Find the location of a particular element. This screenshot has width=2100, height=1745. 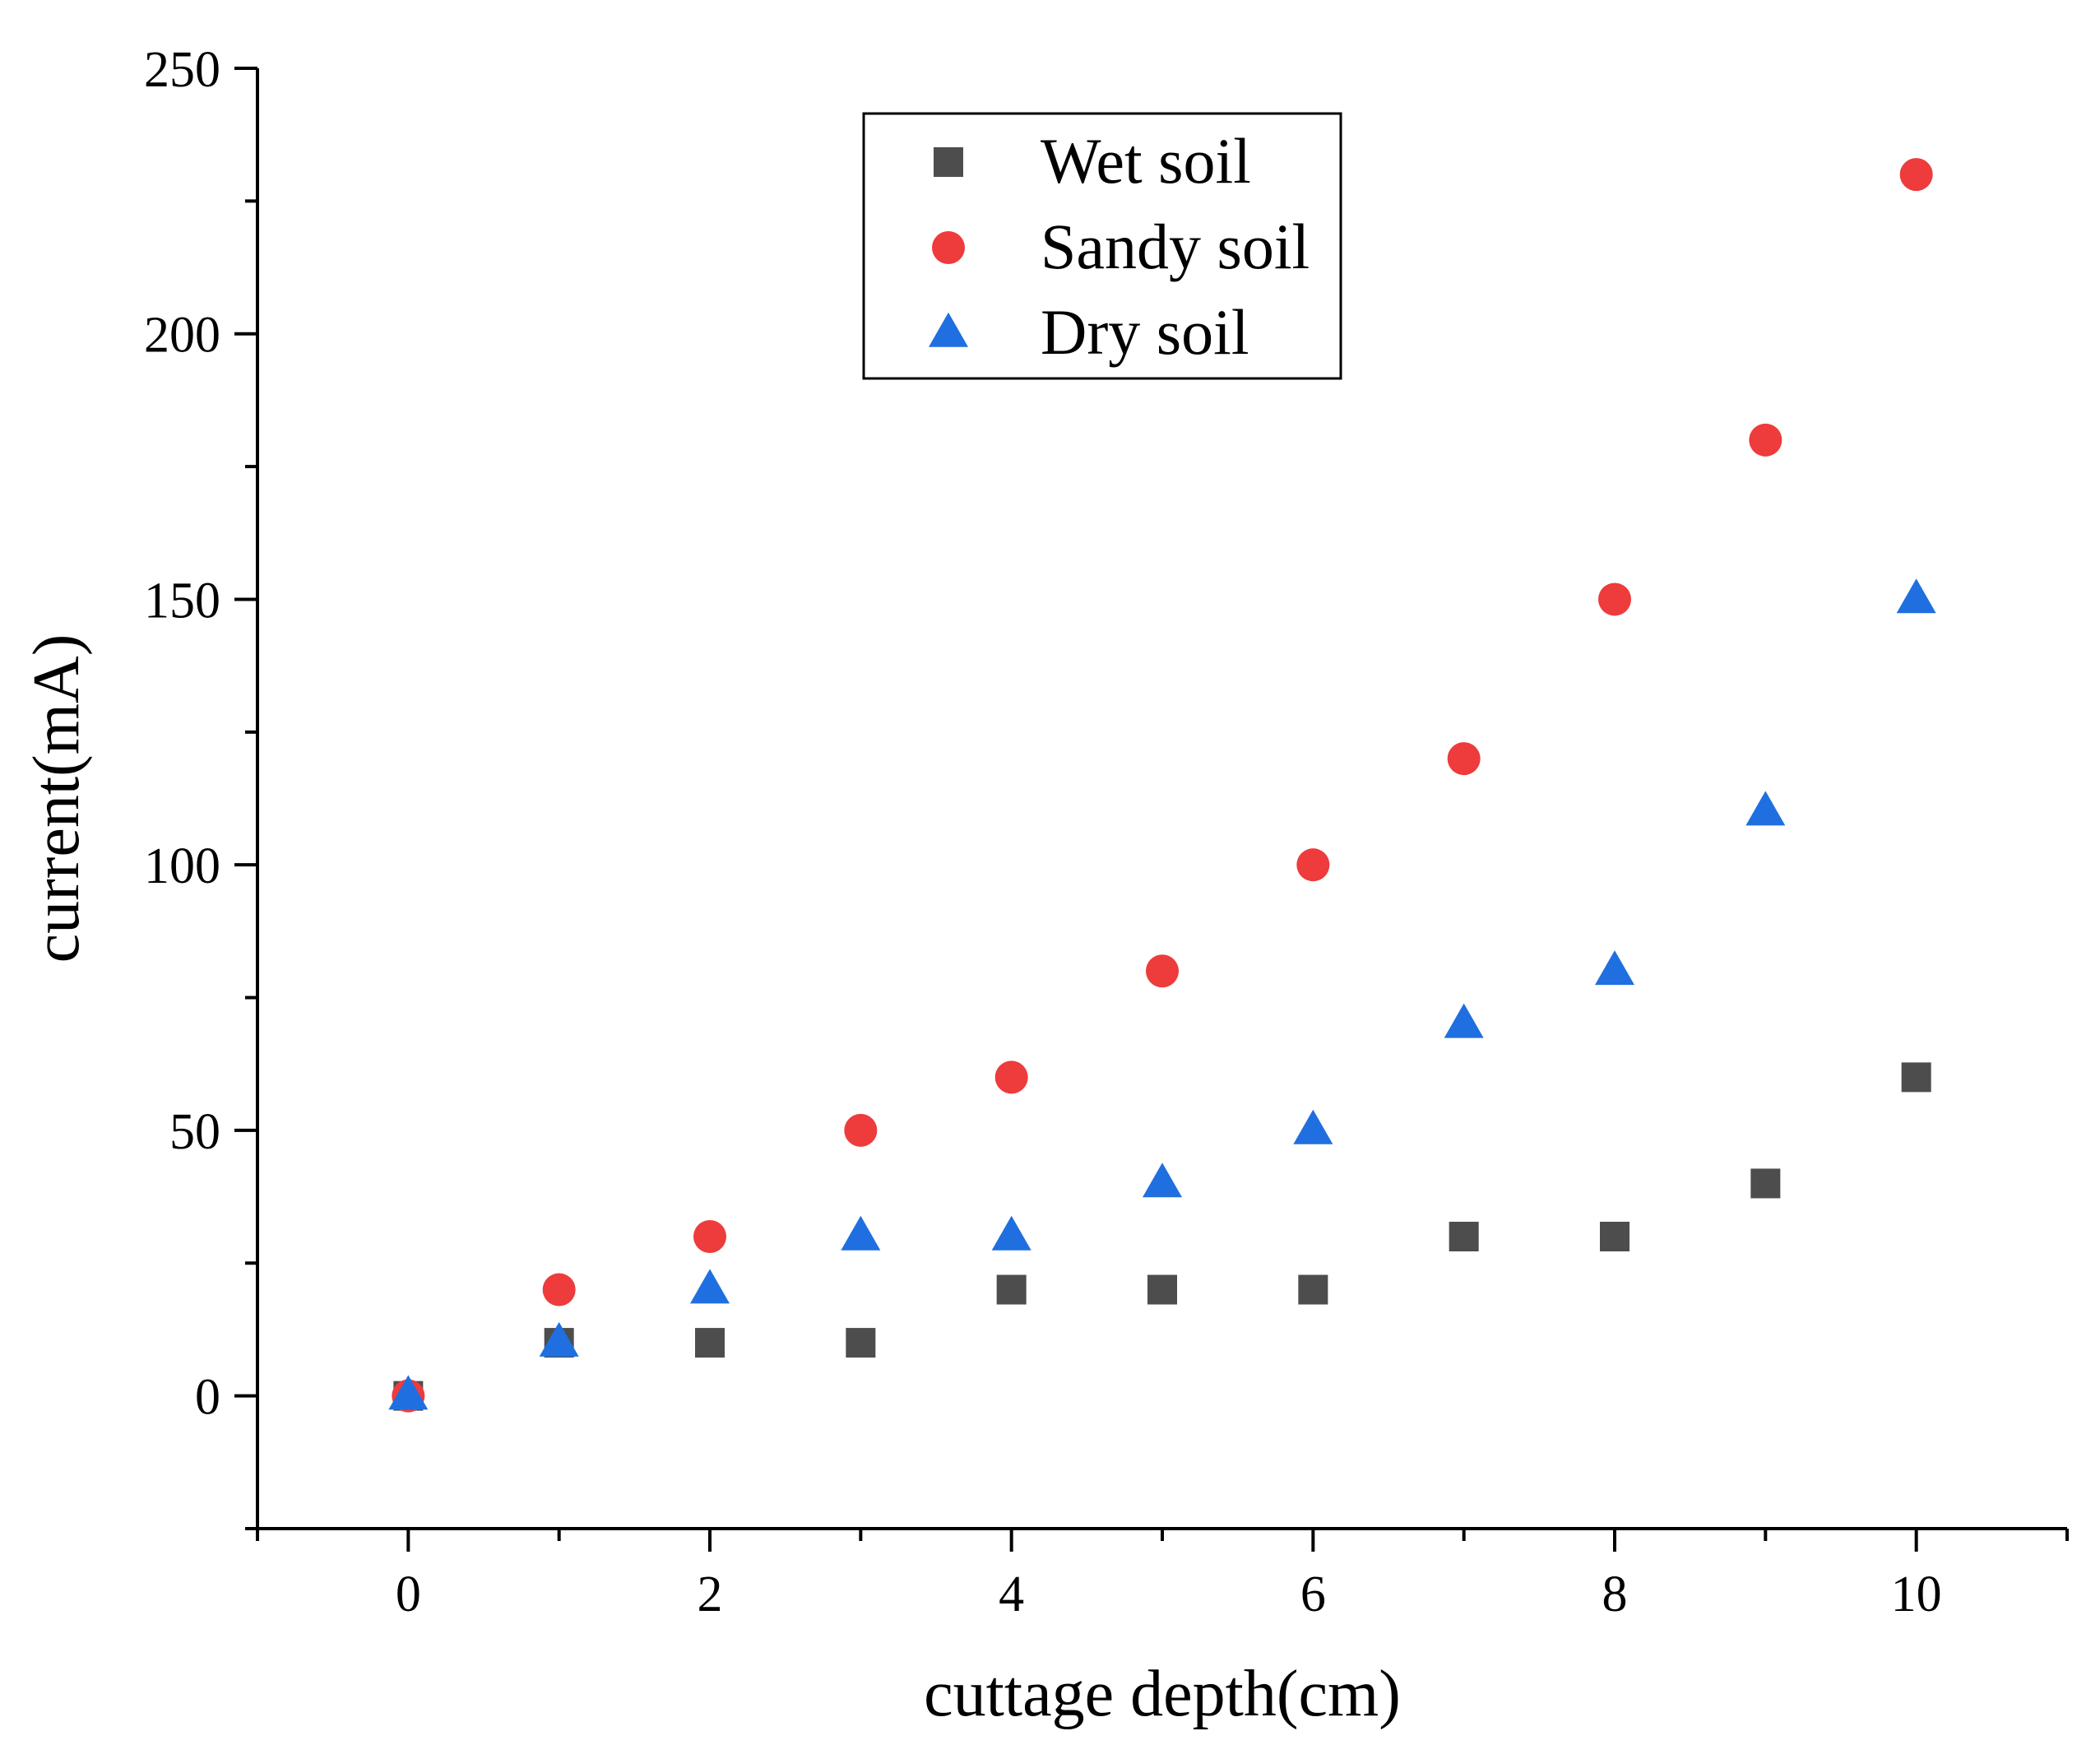

legend-wet-soil-label: Wet soil is located at coordinates (1146, 161).